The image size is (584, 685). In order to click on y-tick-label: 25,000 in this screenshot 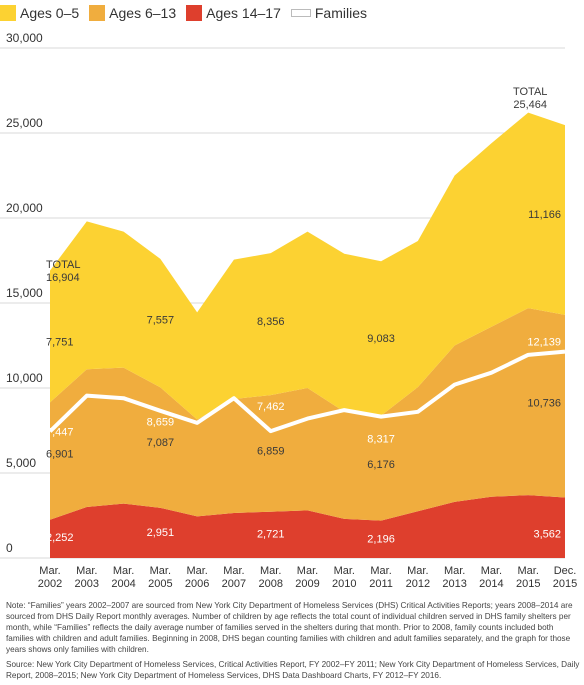, I will do `click(24, 123)`.